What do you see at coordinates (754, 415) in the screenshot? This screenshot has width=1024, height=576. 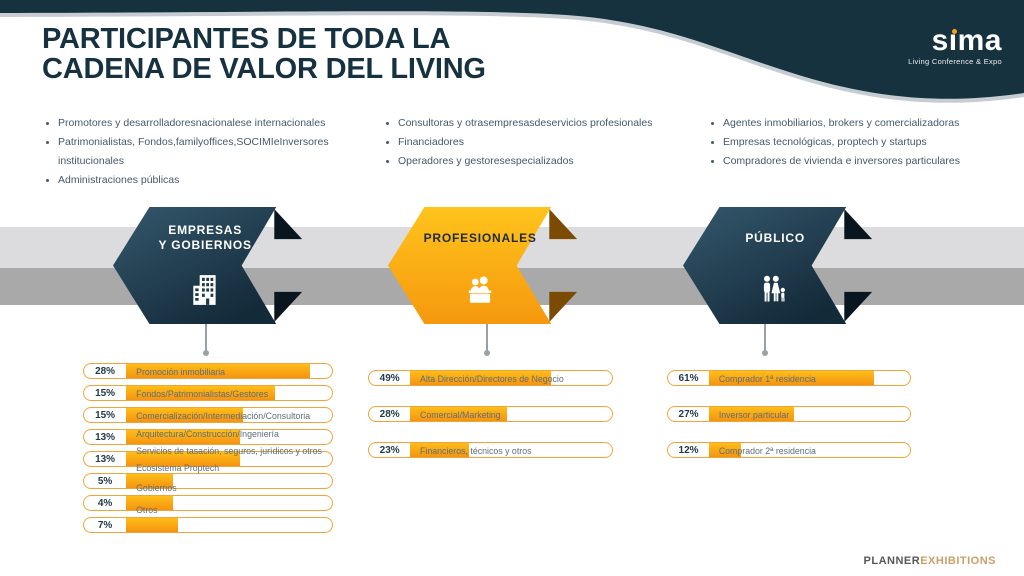 I see `bar-label: Inversor particular` at bounding box center [754, 415].